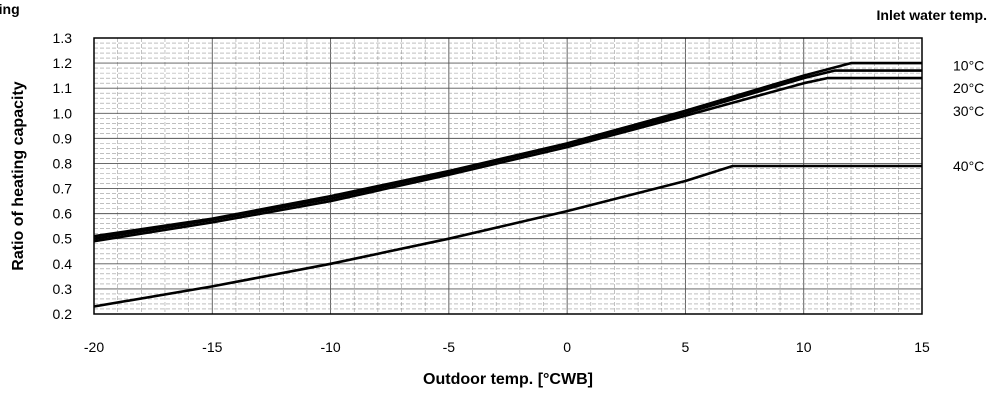 The height and width of the screenshot is (394, 998). Describe the element at coordinates (18, 175) in the screenshot. I see `y-axis-title: Ratio of heating capacity` at that location.